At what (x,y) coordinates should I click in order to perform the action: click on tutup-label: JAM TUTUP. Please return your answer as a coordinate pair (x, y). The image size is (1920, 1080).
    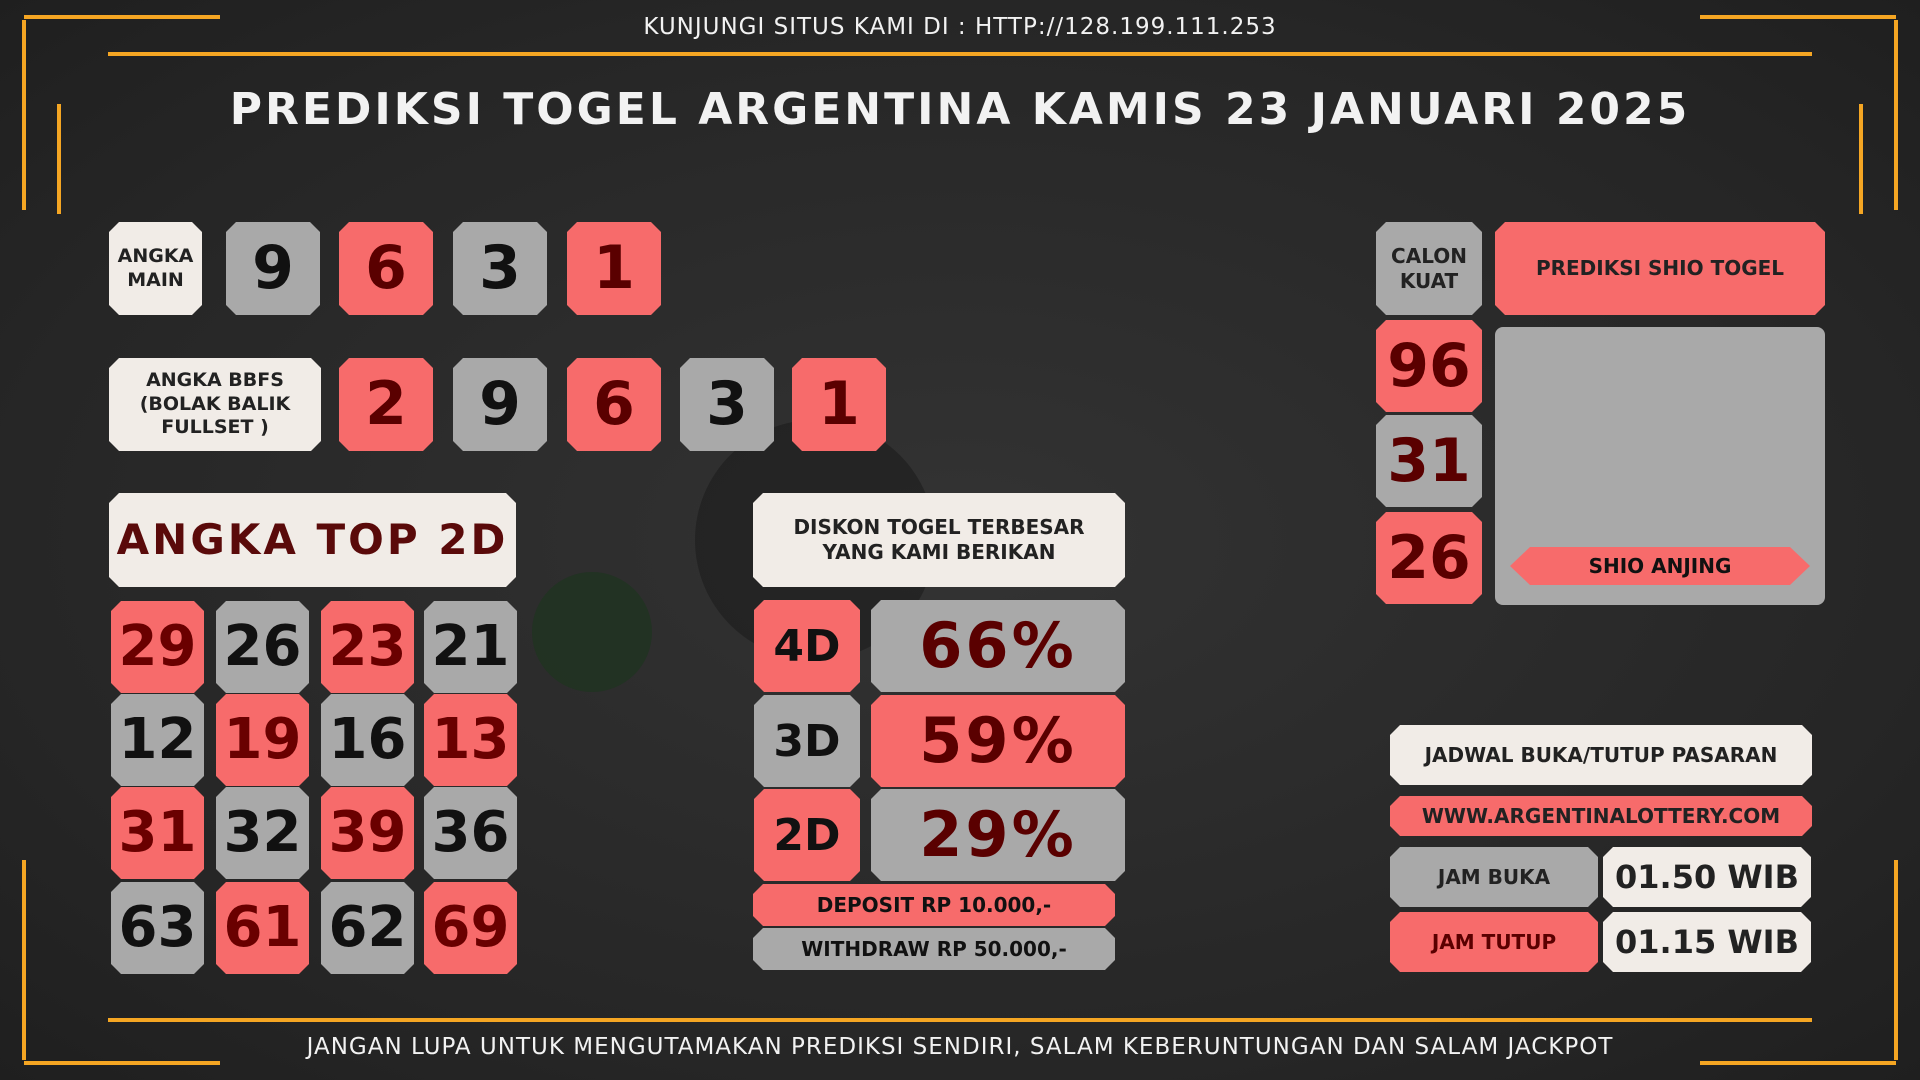
    Looking at the image, I should click on (1494, 942).